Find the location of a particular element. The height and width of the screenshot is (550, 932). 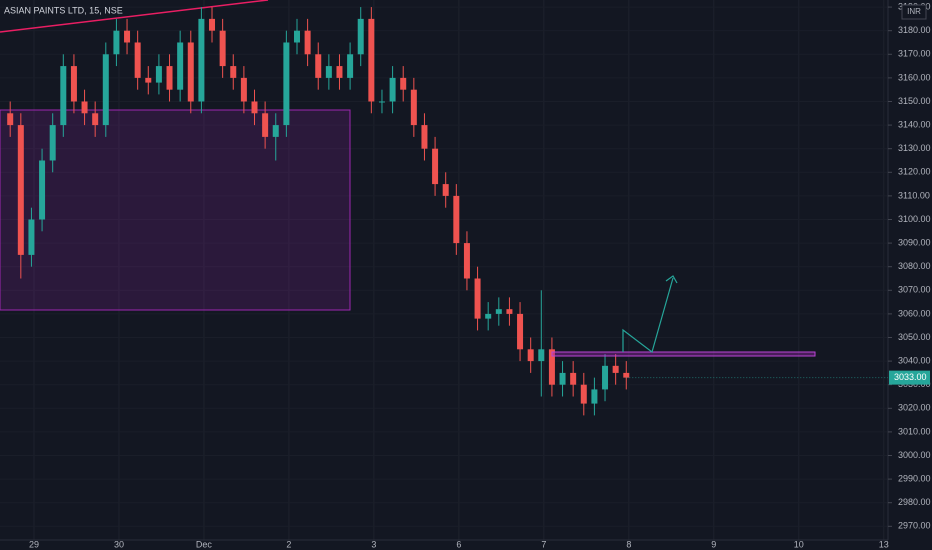

y-tick-label: 3130.00 is located at coordinates (914, 148).